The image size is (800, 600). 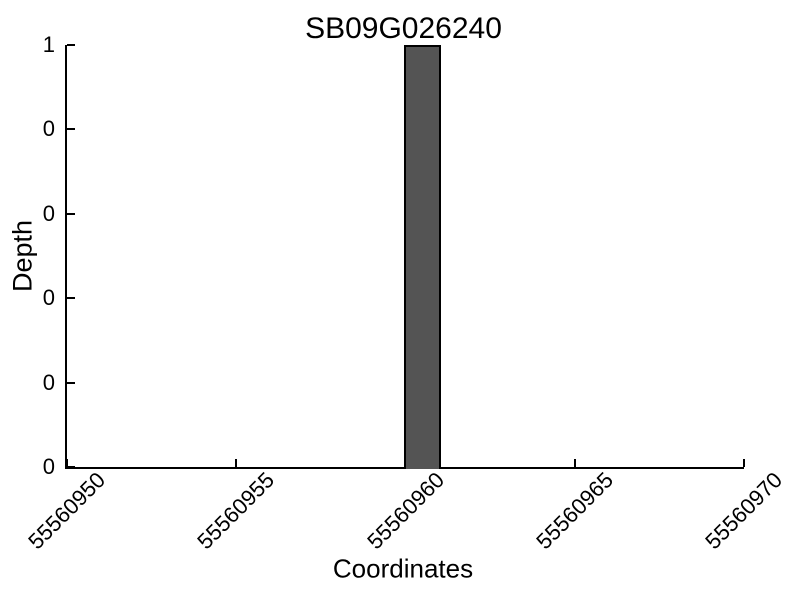 I want to click on chart-title: SB09G026240, so click(x=403, y=28).